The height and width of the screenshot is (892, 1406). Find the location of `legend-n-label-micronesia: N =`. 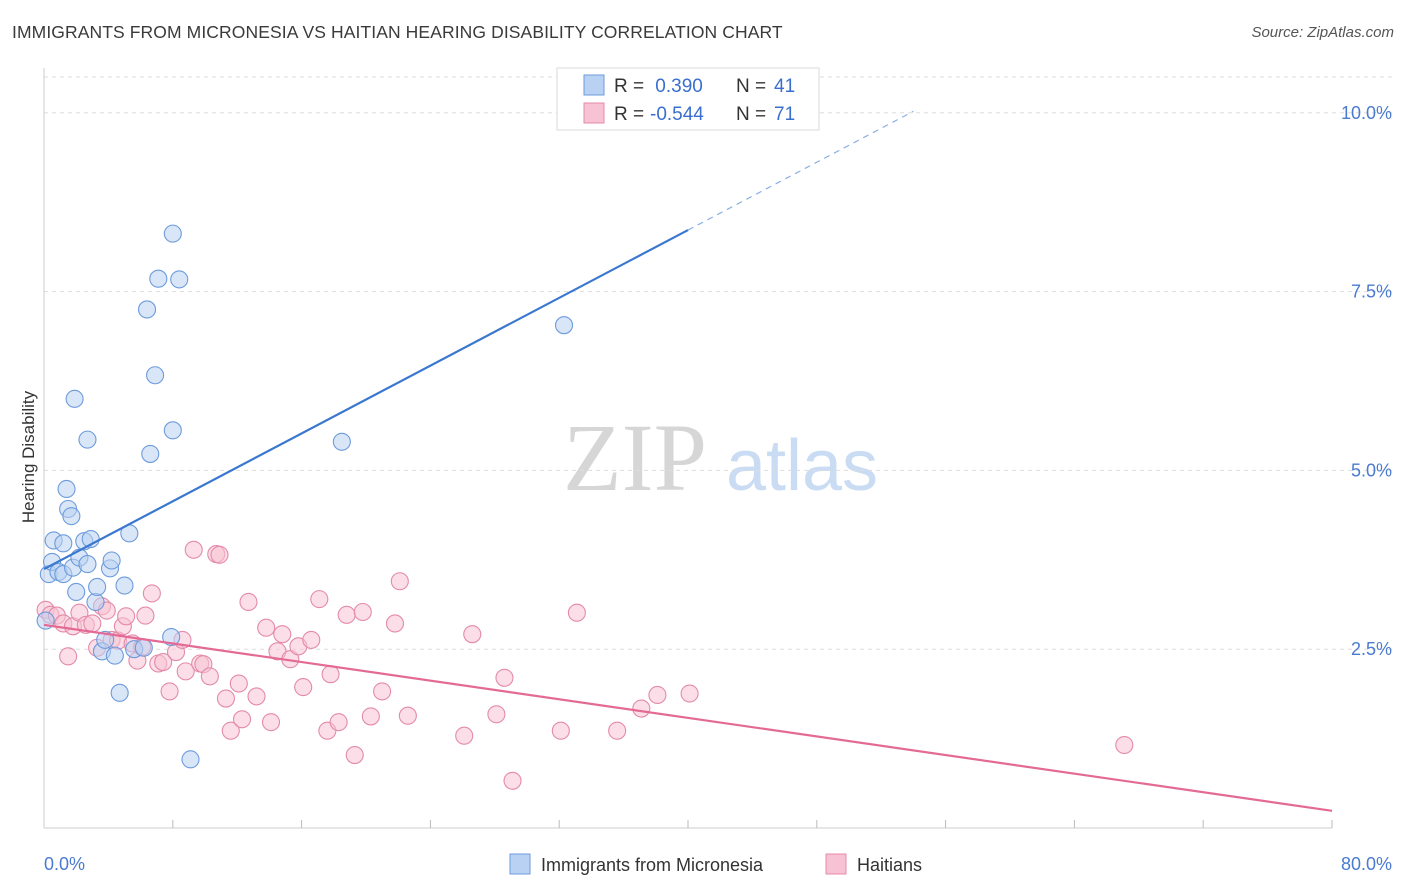

legend-n-label-micronesia: N = is located at coordinates (751, 86).